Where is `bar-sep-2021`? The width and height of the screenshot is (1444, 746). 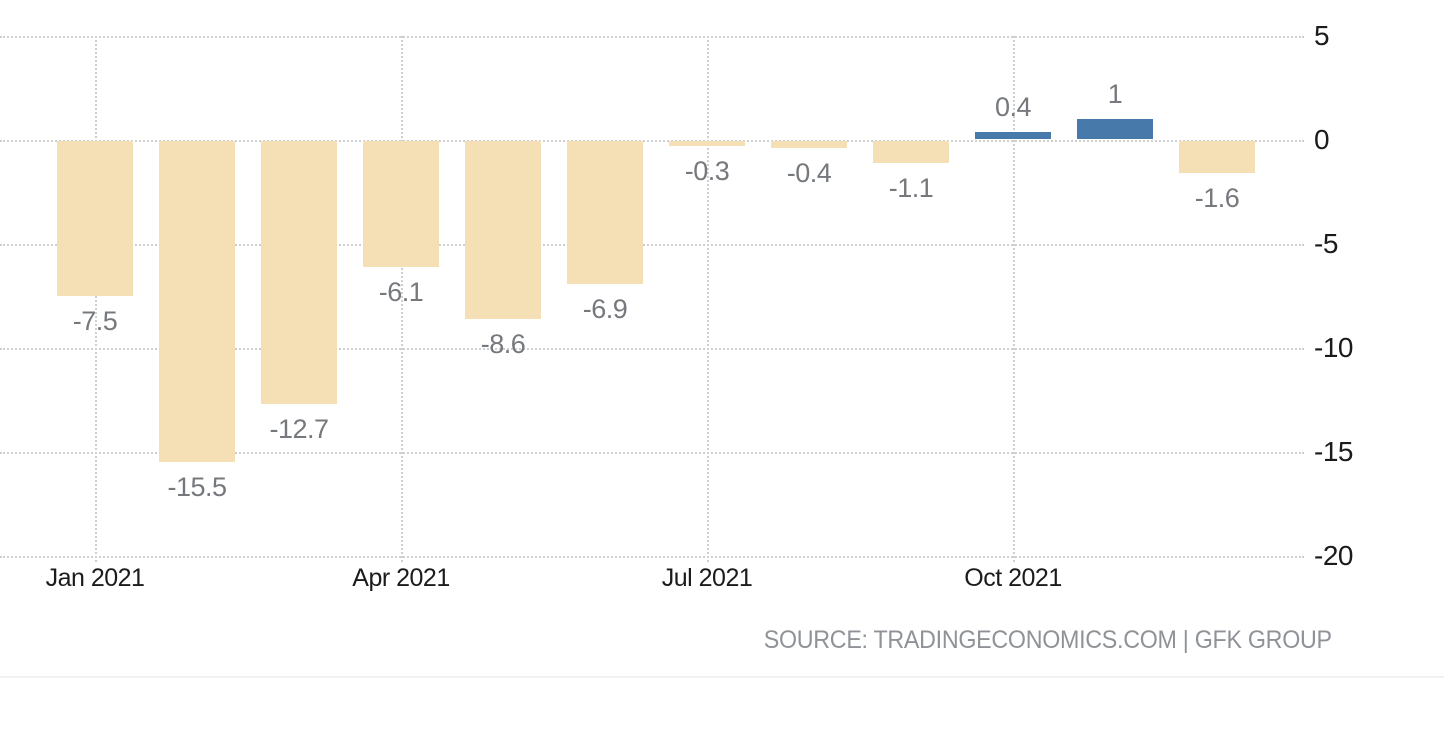 bar-sep-2021 is located at coordinates (911, 152).